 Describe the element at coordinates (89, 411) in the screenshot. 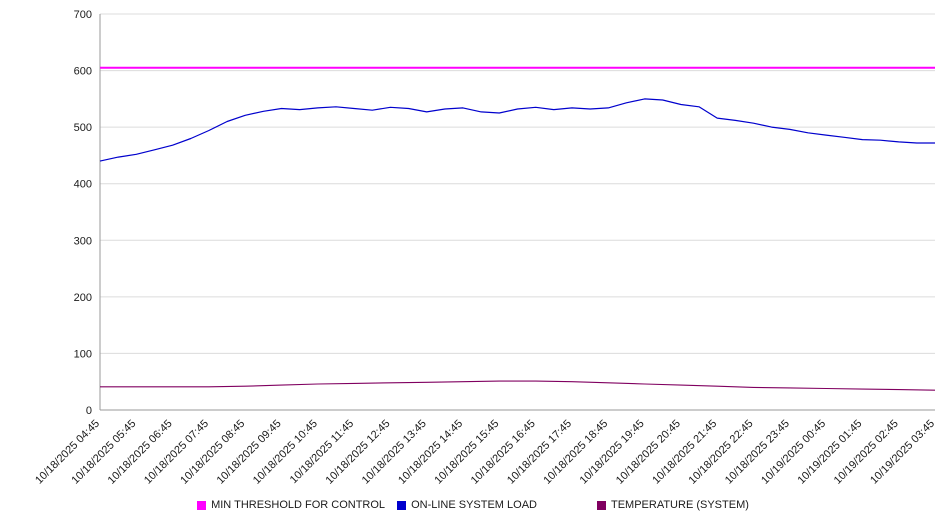

I see `y-tick-label: 0` at that location.